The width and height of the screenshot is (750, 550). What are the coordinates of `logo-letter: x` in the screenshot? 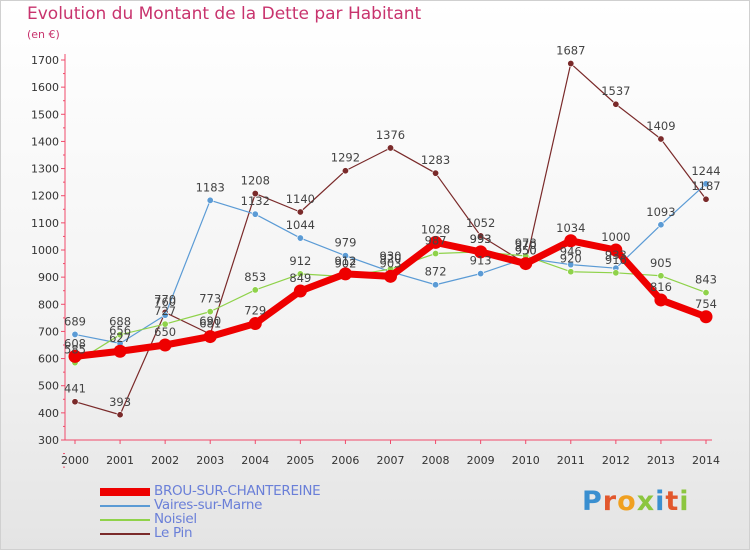 It's located at (646, 501).